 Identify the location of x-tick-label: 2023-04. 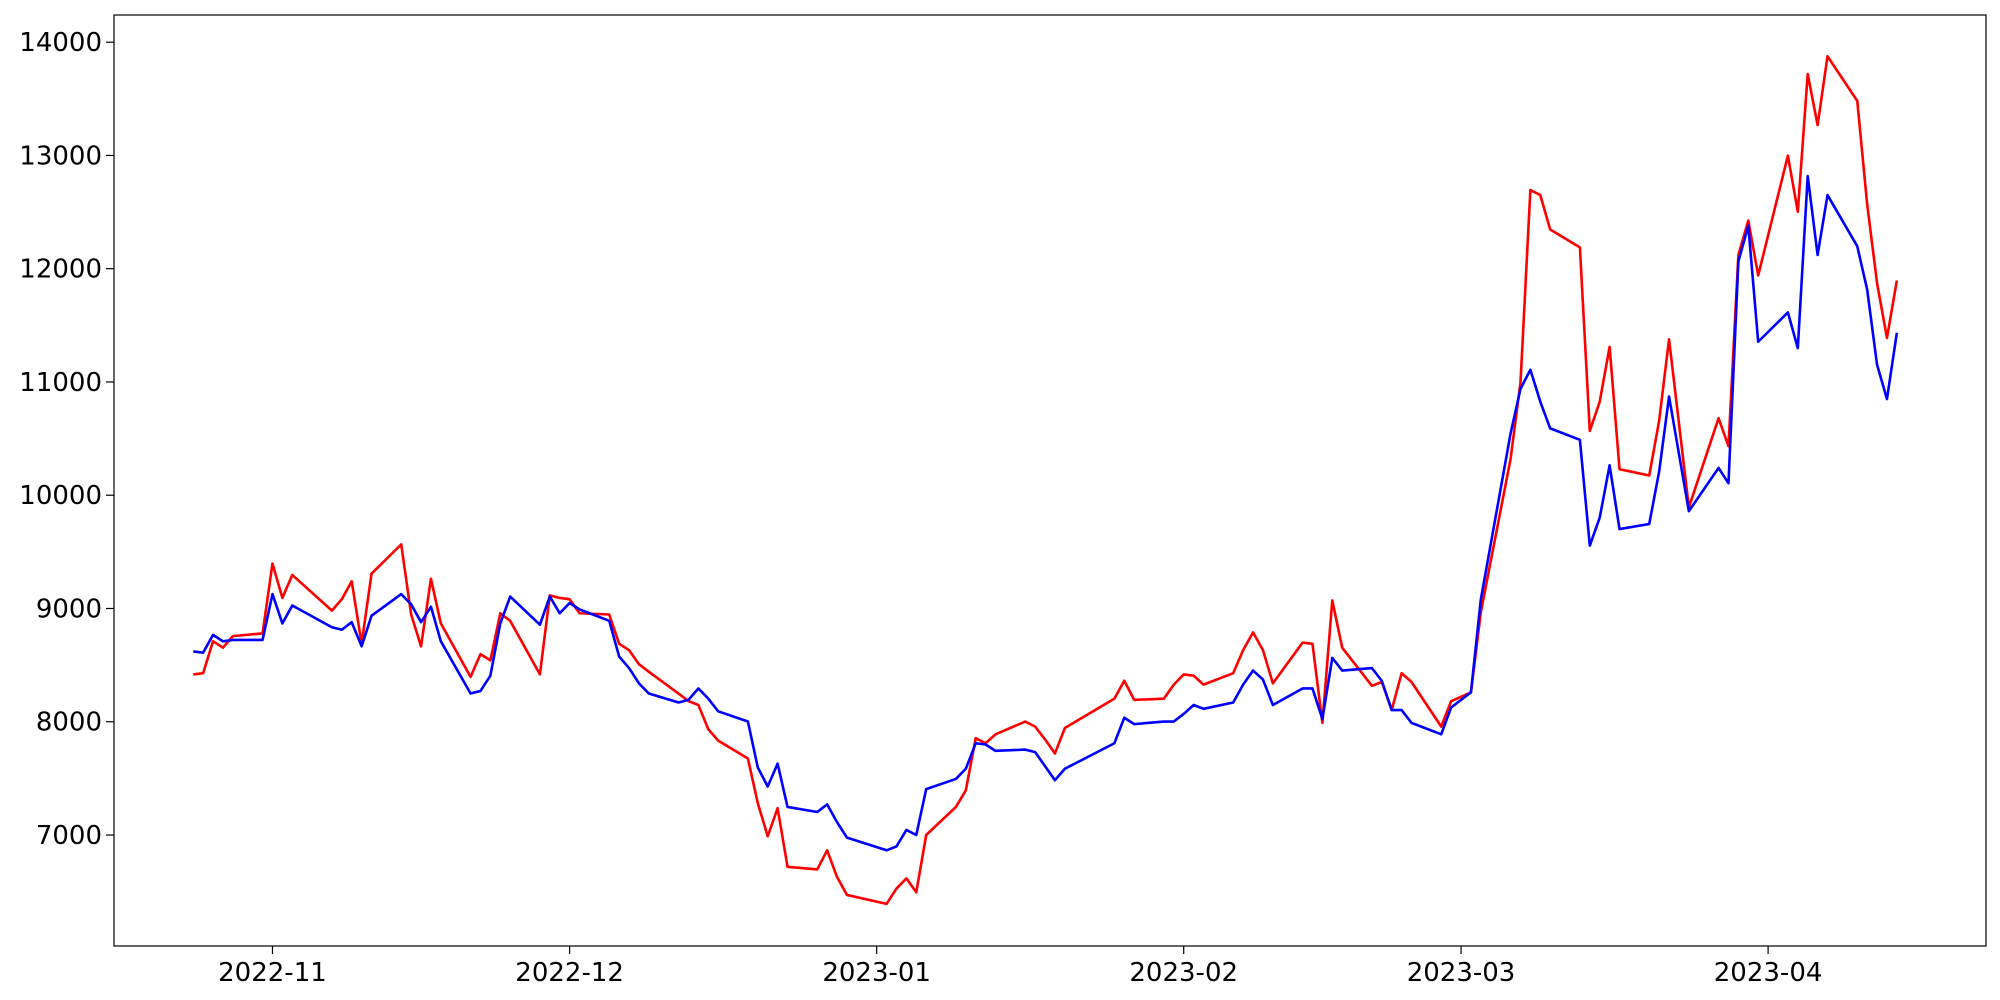
(1768, 973).